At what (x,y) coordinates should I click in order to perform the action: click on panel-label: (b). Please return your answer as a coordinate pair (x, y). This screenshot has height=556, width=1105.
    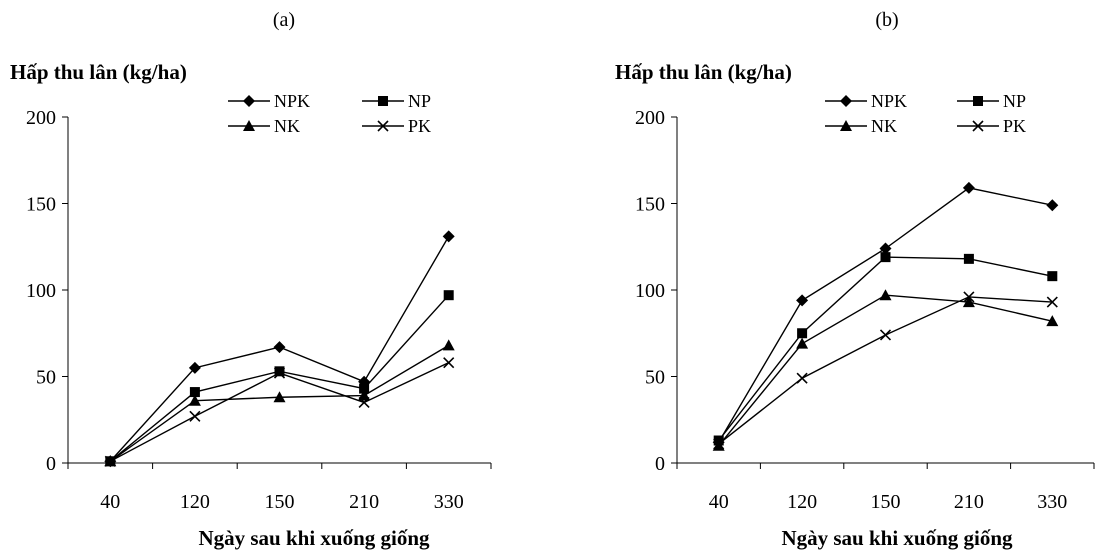
    Looking at the image, I should click on (886, 20).